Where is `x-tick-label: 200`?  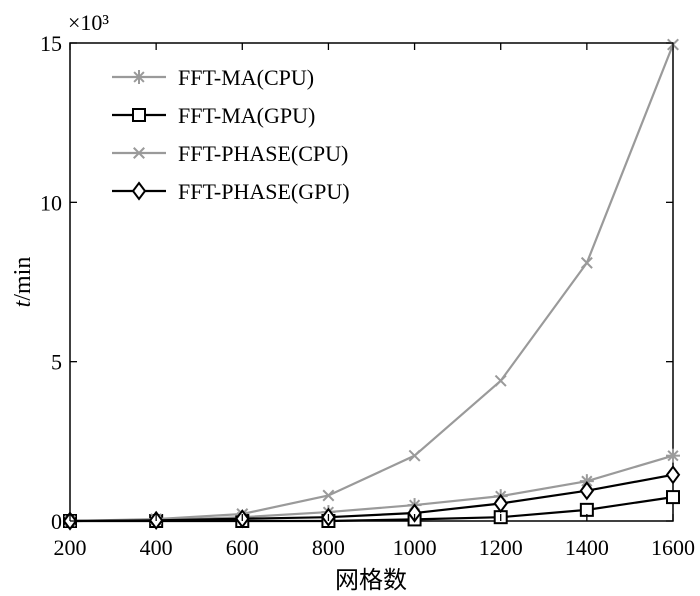
x-tick-label: 200 is located at coordinates (70, 547).